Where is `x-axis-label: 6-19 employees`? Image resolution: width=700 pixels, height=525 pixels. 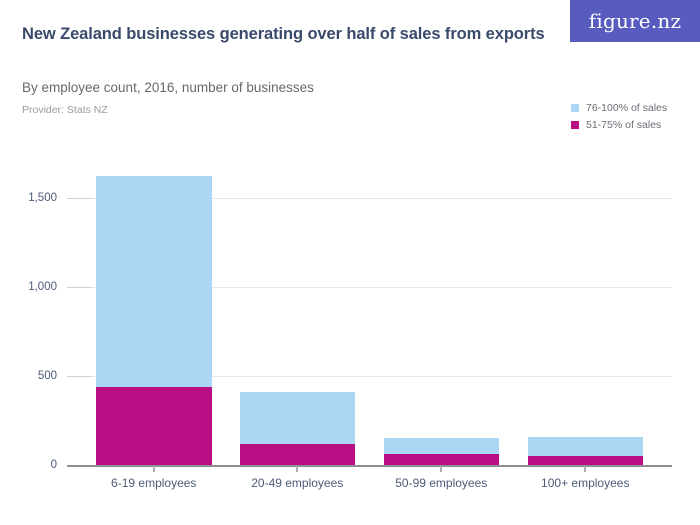 x-axis-label: 6-19 employees is located at coordinates (154, 483).